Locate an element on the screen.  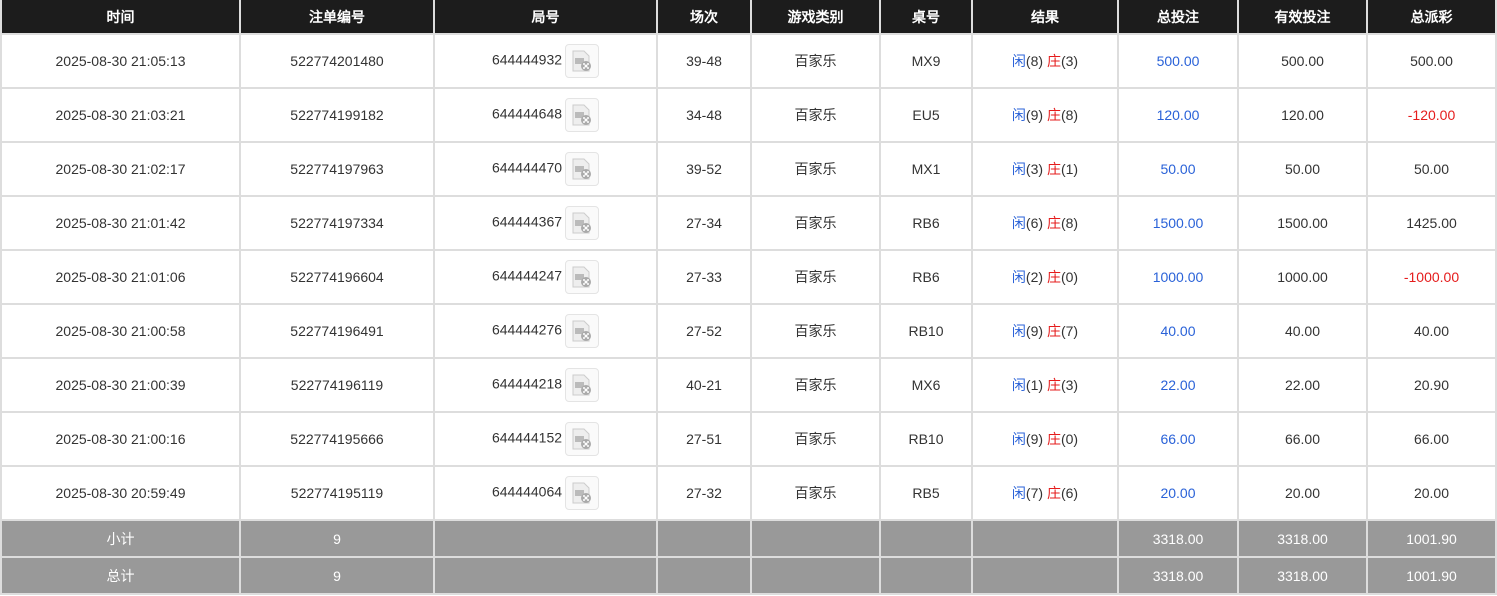
banker-score: (1) is located at coordinates (1069, 169).